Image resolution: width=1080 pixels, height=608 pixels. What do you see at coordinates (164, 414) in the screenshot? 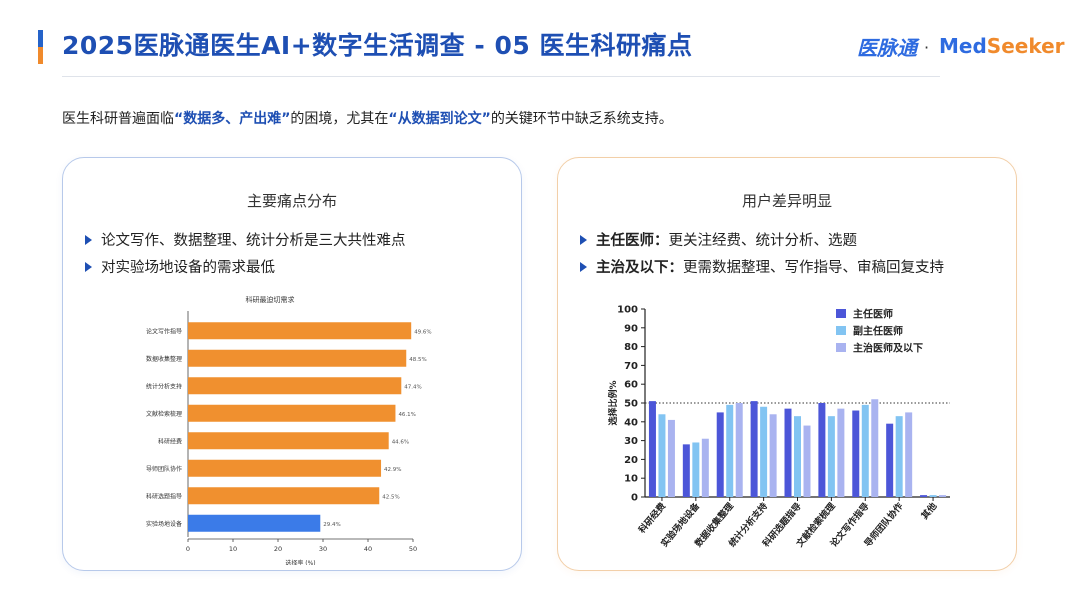
I see `category-label: 文献检索梳理` at bounding box center [164, 414].